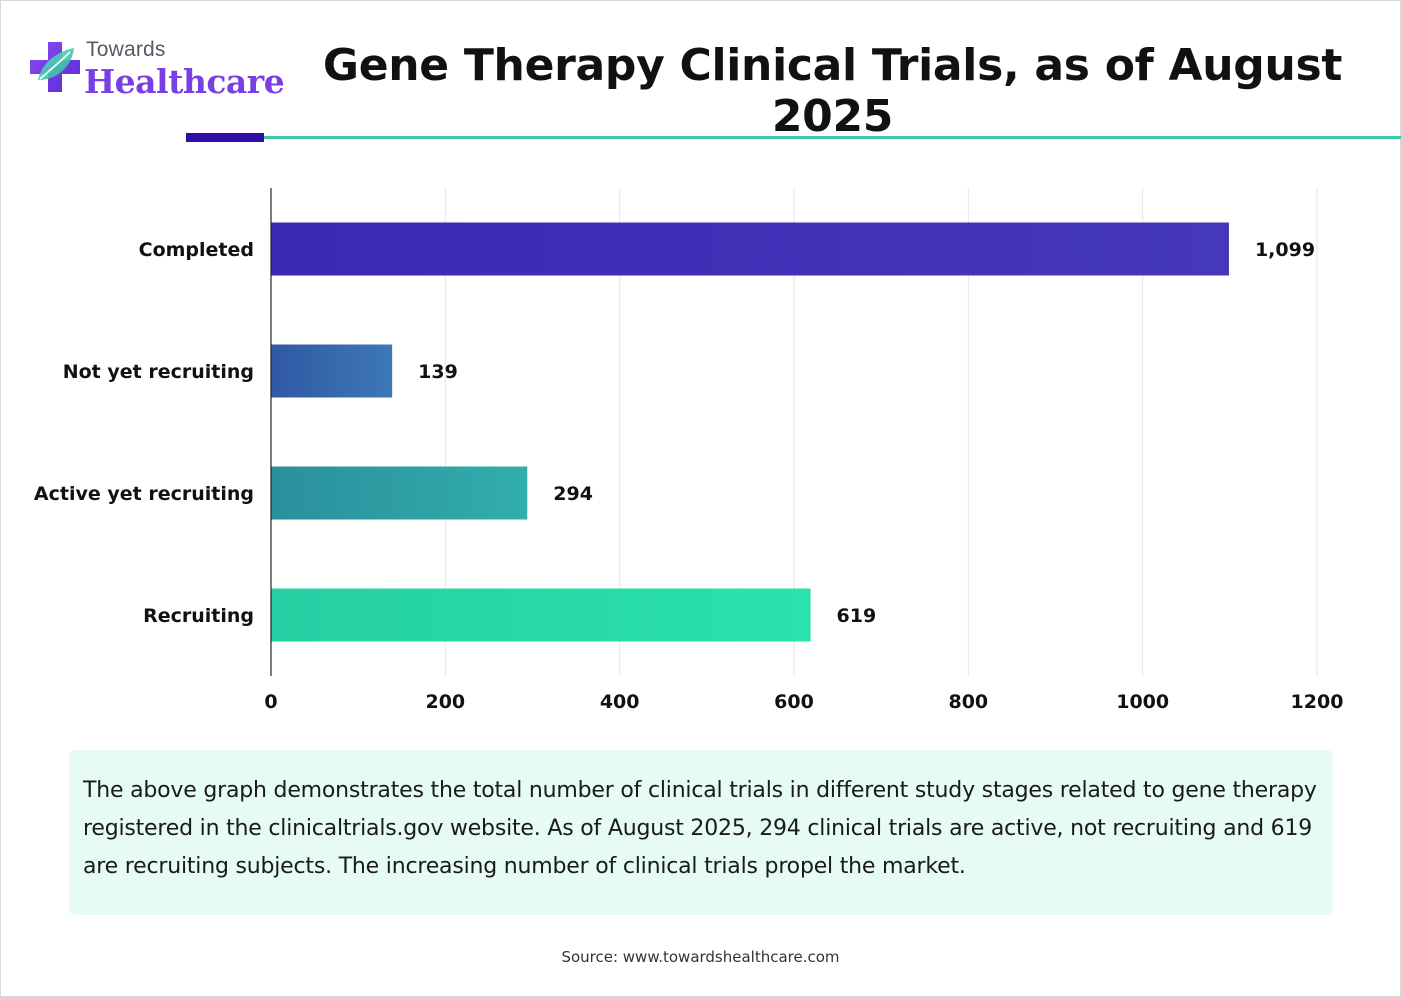 This screenshot has height=997, width=1401. I want to click on title-rule-accent, so click(225, 137).